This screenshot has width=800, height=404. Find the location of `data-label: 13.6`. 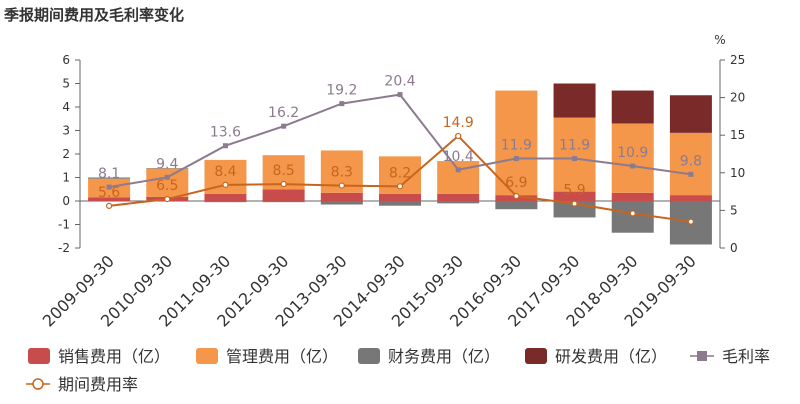

data-label: 13.6 is located at coordinates (225, 133).